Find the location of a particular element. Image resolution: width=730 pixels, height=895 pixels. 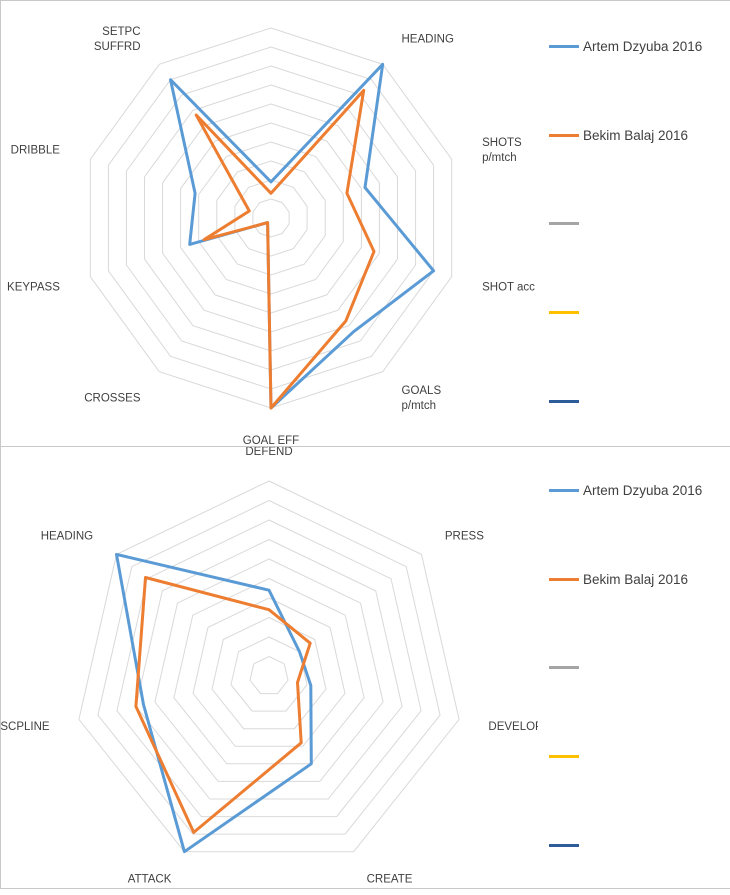

axis-label-setpc-suffrd: SETPC SUFFRD is located at coordinates (117, 39).